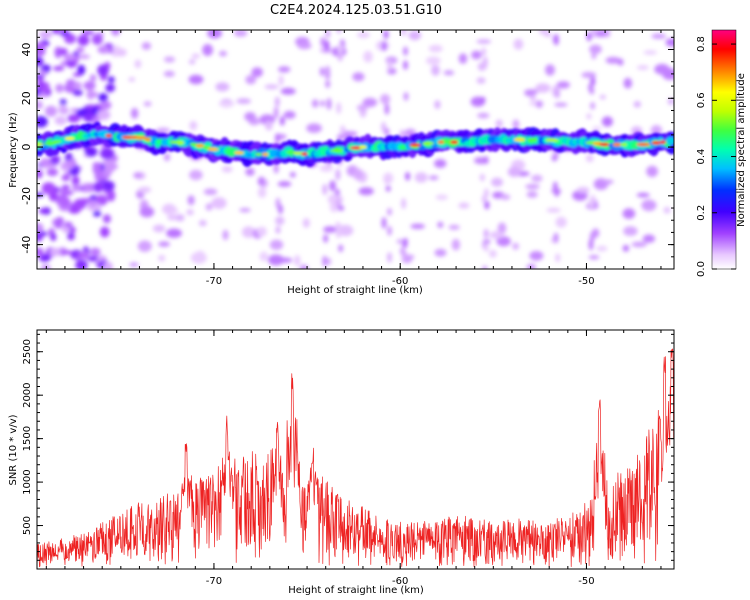 This screenshot has width=750, height=600. Describe the element at coordinates (356, 10) in the screenshot. I see `figure-title: C2E4.2024.125.03.51.G10` at that location.